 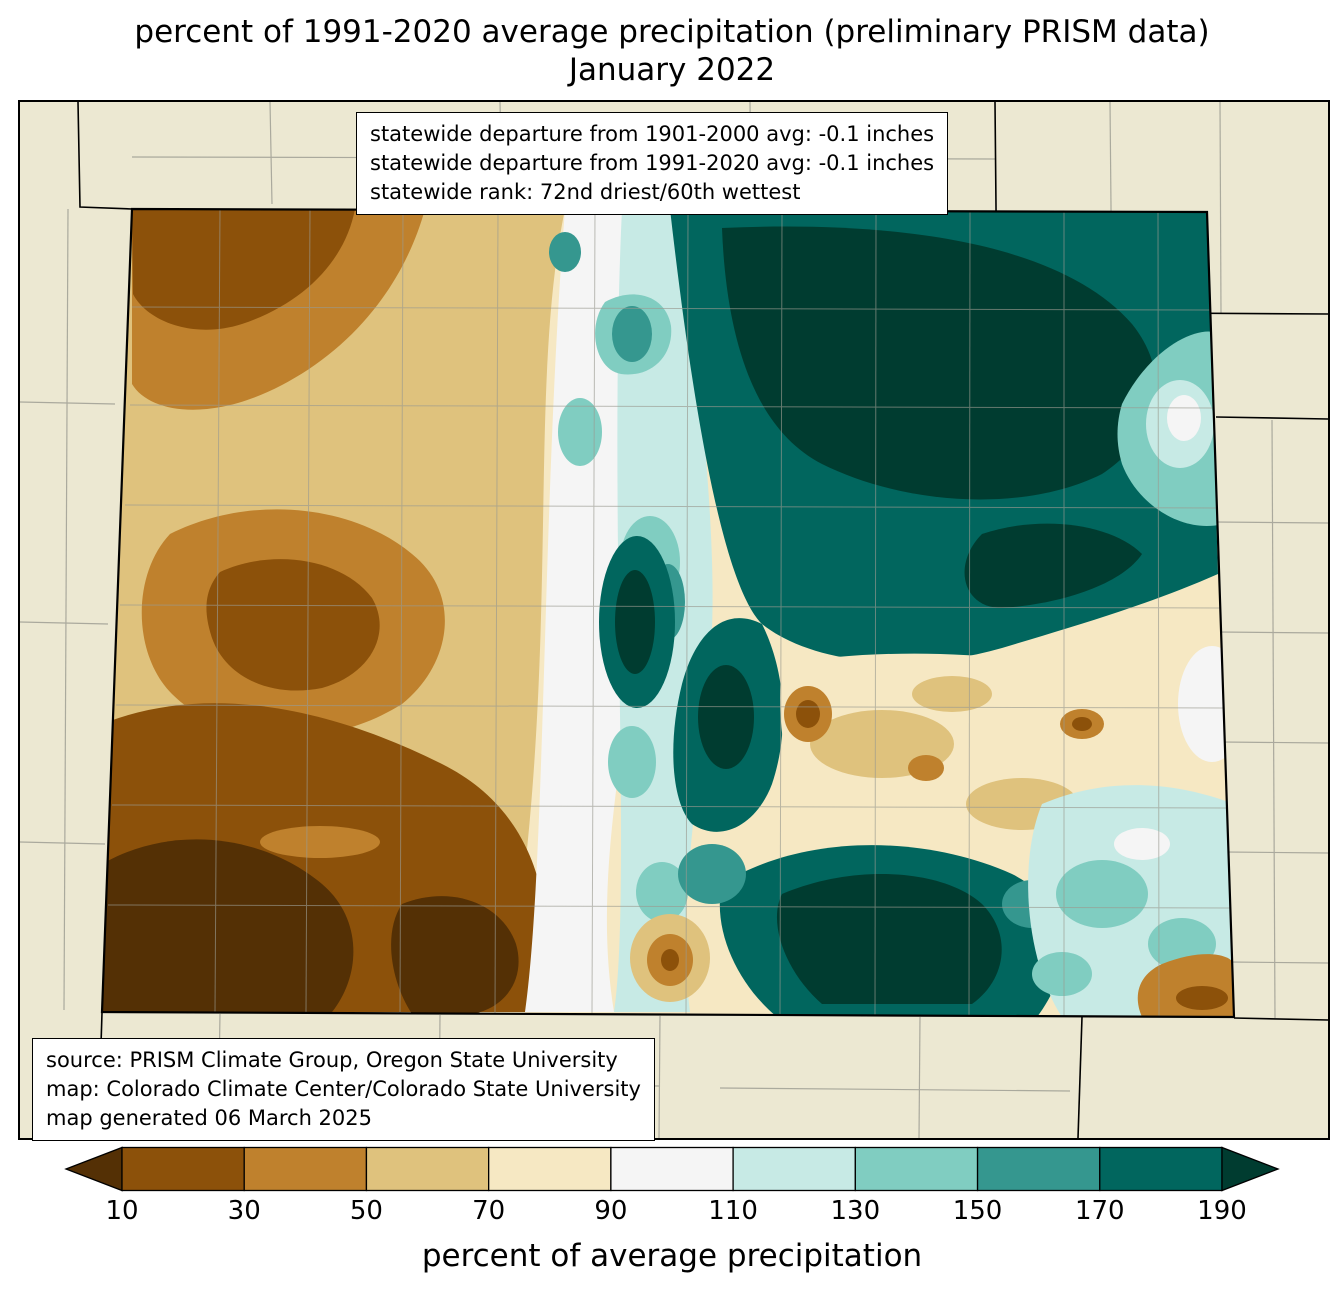 What do you see at coordinates (585, 191) in the screenshot?
I see `stats-line-3: statewide rank: 72nd driest/60th wettest` at bounding box center [585, 191].